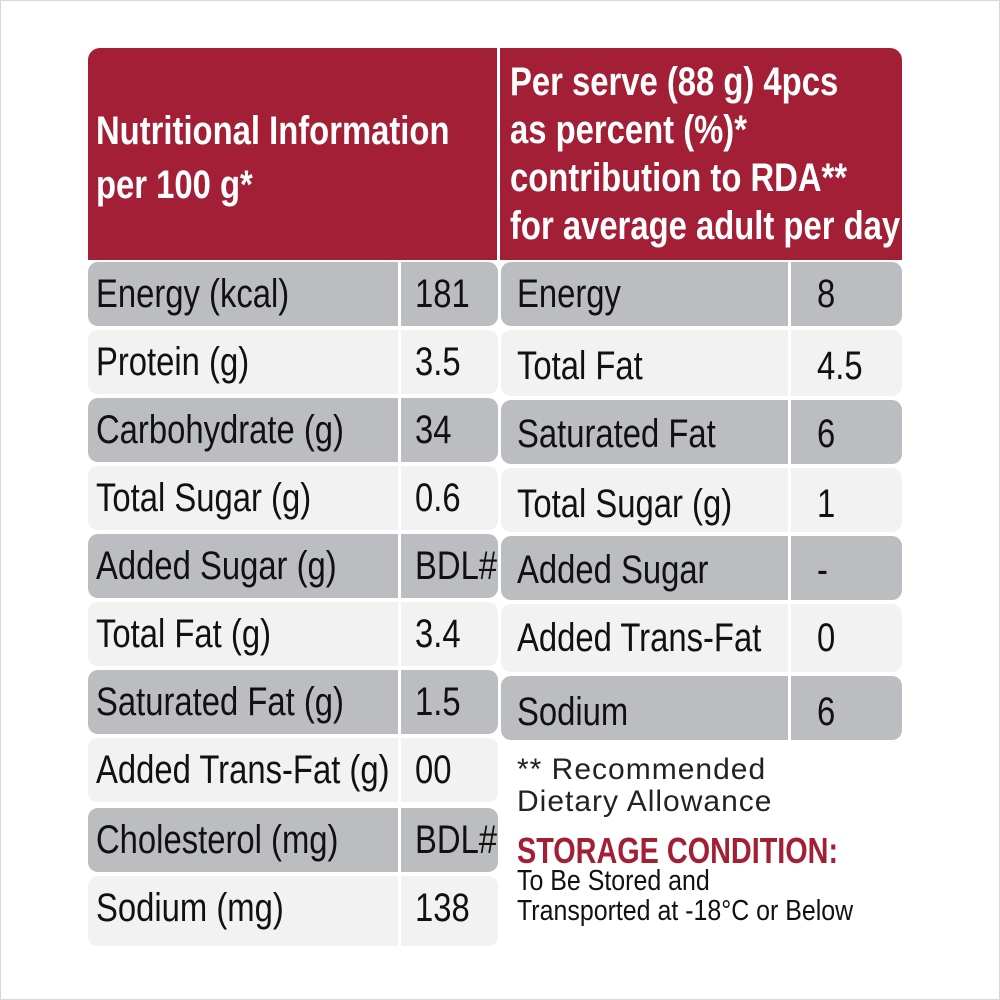 This screenshot has height=1000, width=1000. What do you see at coordinates (438, 702) in the screenshot?
I see `nutrient-value: 1.5` at bounding box center [438, 702].